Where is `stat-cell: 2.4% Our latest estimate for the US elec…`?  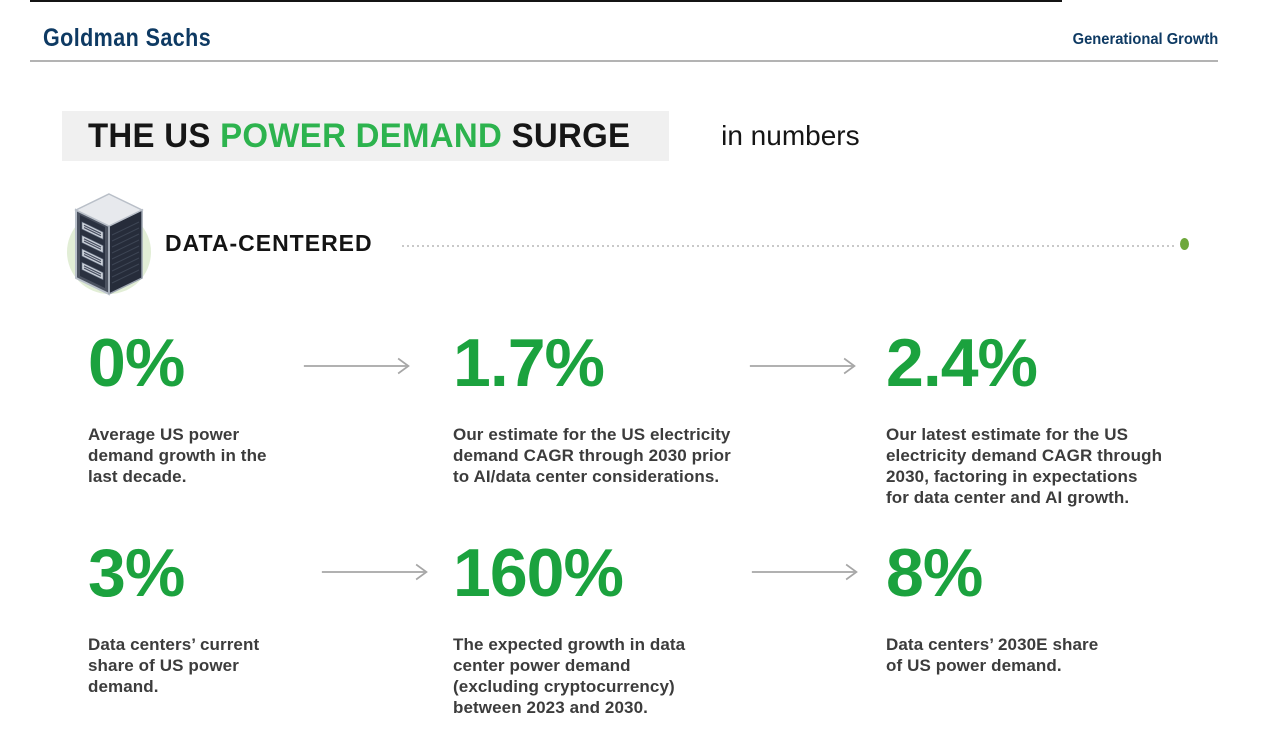 stat-cell: 2.4% Our latest estimate for the US elec… is located at coordinates (1024, 416).